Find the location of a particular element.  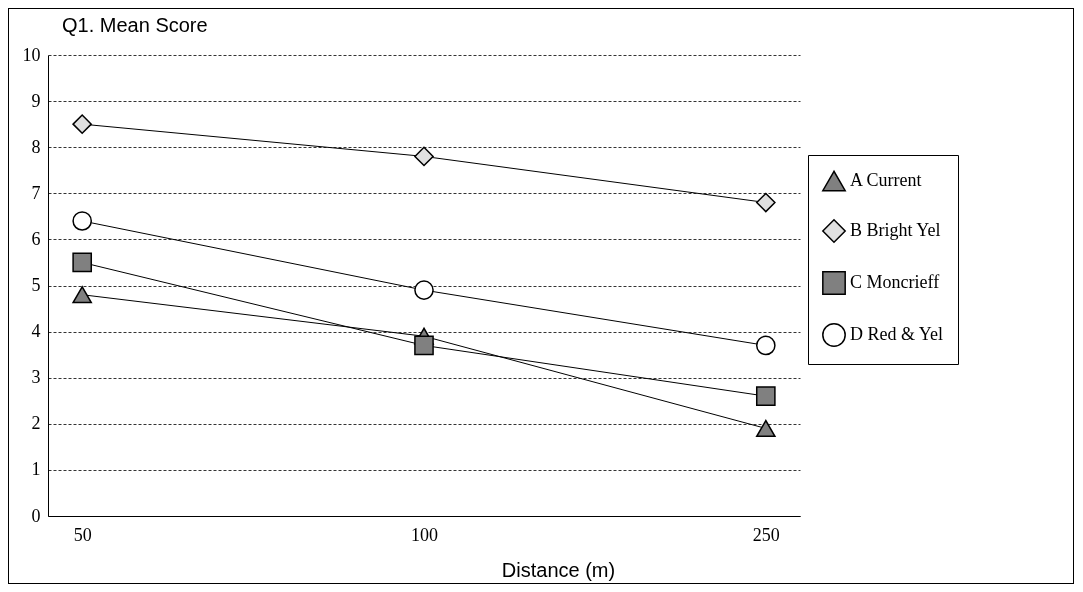

legend-label: A Current is located at coordinates (886, 180).